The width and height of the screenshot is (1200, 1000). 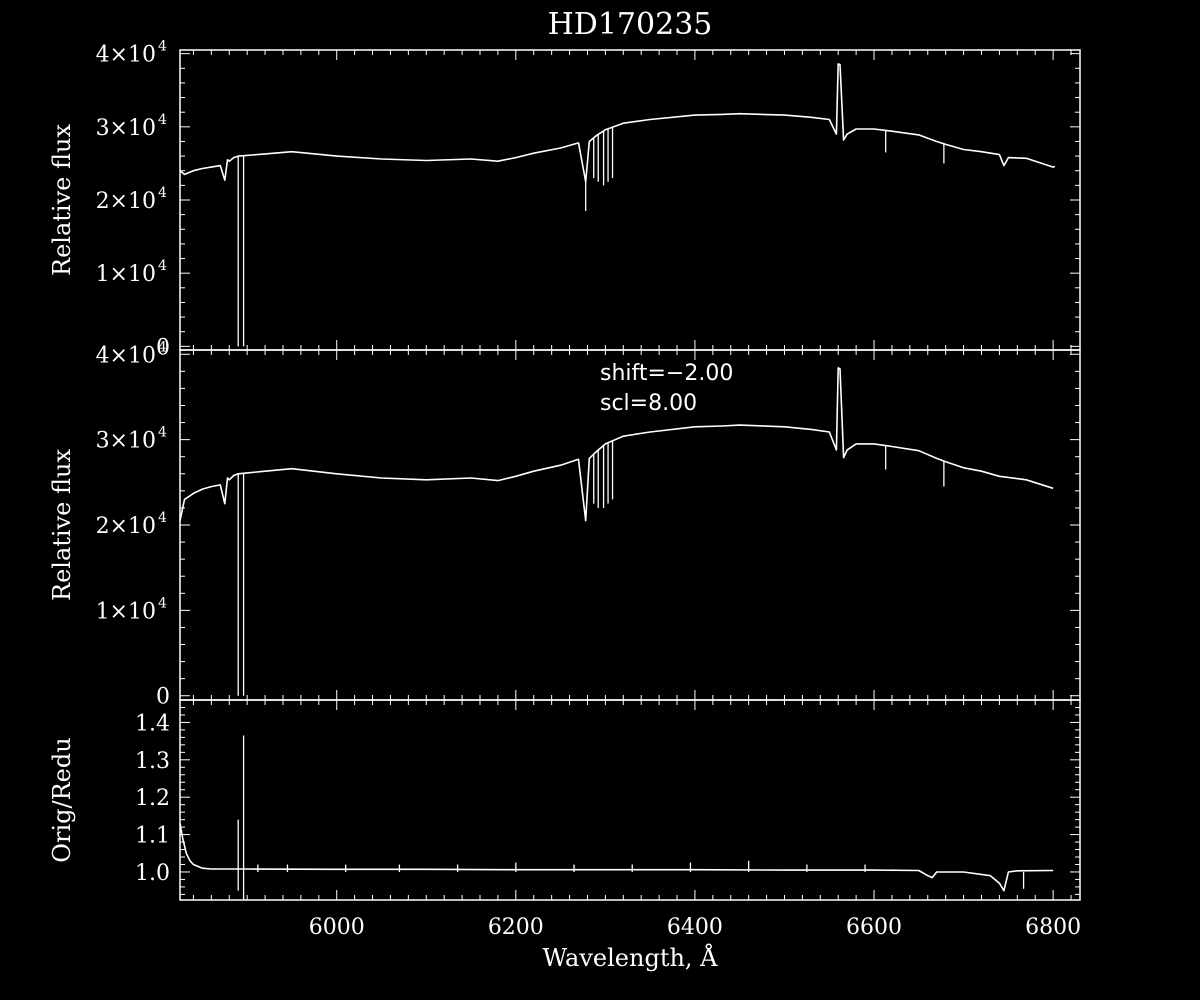 I want to click on panel-2-annotation: scl=8.00, so click(x=648, y=403).